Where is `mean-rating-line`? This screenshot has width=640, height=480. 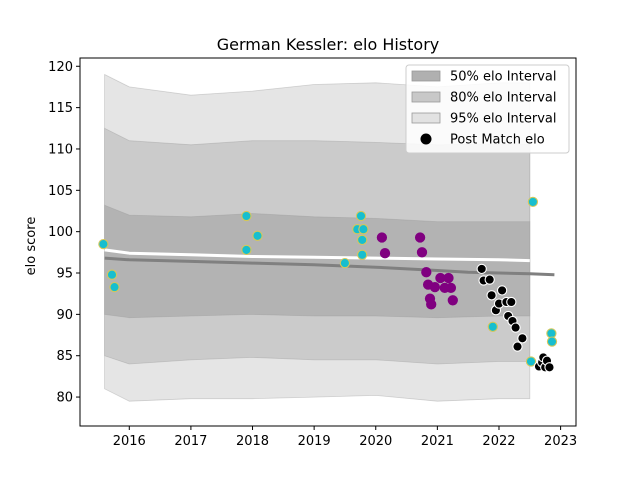 mean-rating-line is located at coordinates (329, 266).